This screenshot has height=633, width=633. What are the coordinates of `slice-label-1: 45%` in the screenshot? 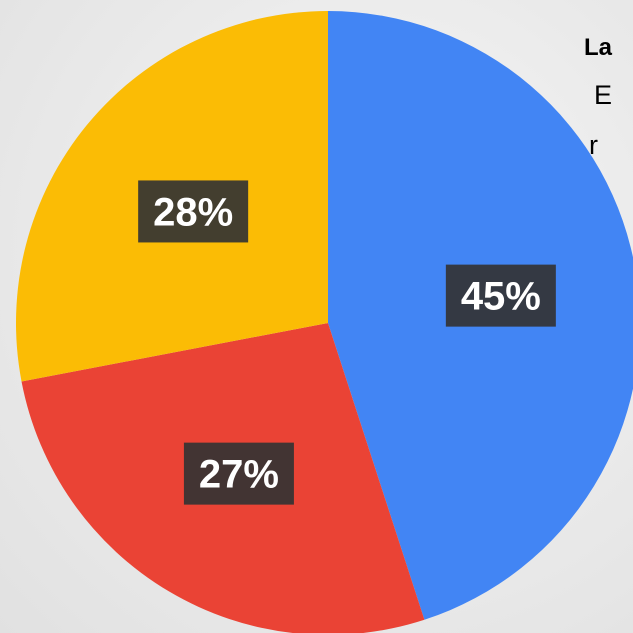 It's located at (500, 295).